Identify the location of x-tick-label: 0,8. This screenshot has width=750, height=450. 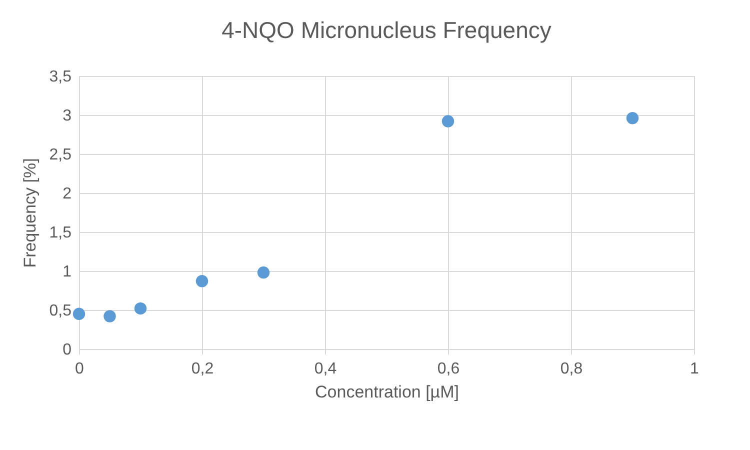
(571, 369).